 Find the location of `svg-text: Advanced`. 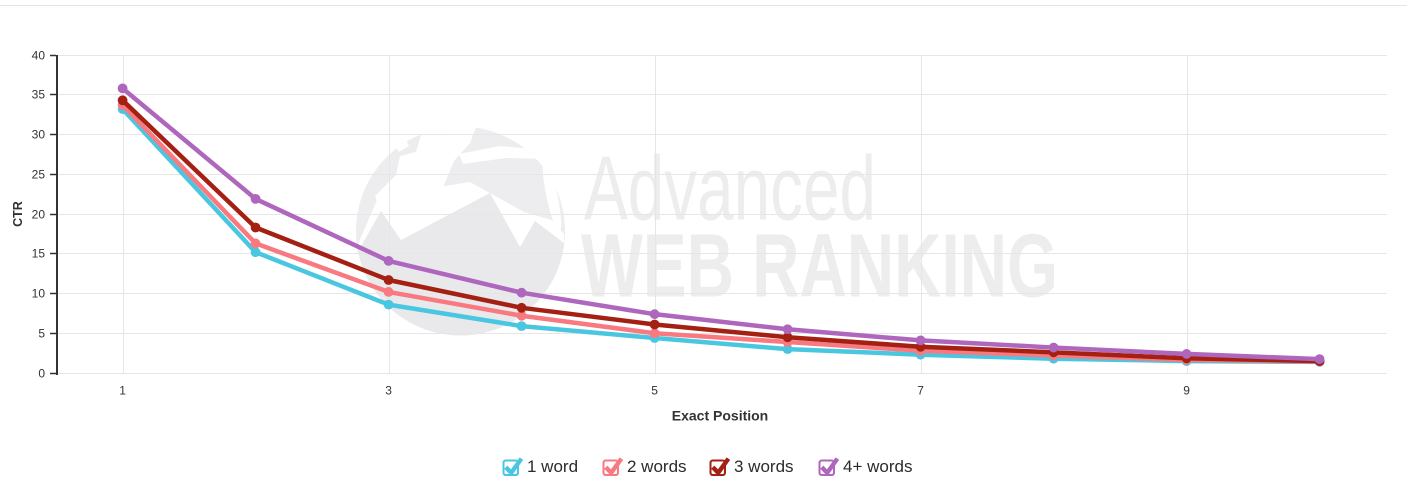

svg-text: Advanced is located at coordinates (730, 189).